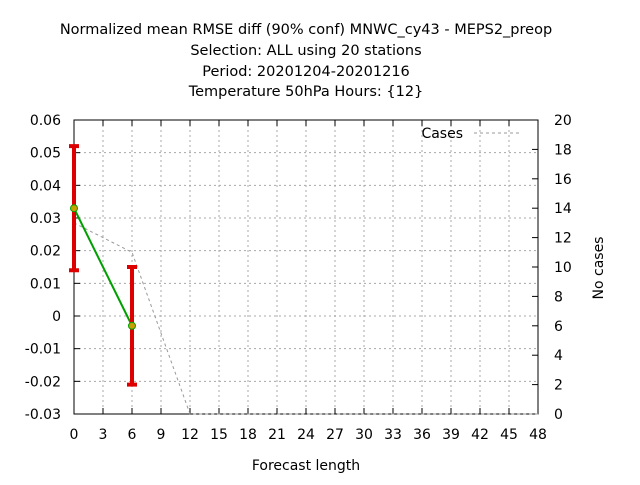 The height and width of the screenshot is (485, 640). I want to click on x-tick-label: 6, so click(132, 435).